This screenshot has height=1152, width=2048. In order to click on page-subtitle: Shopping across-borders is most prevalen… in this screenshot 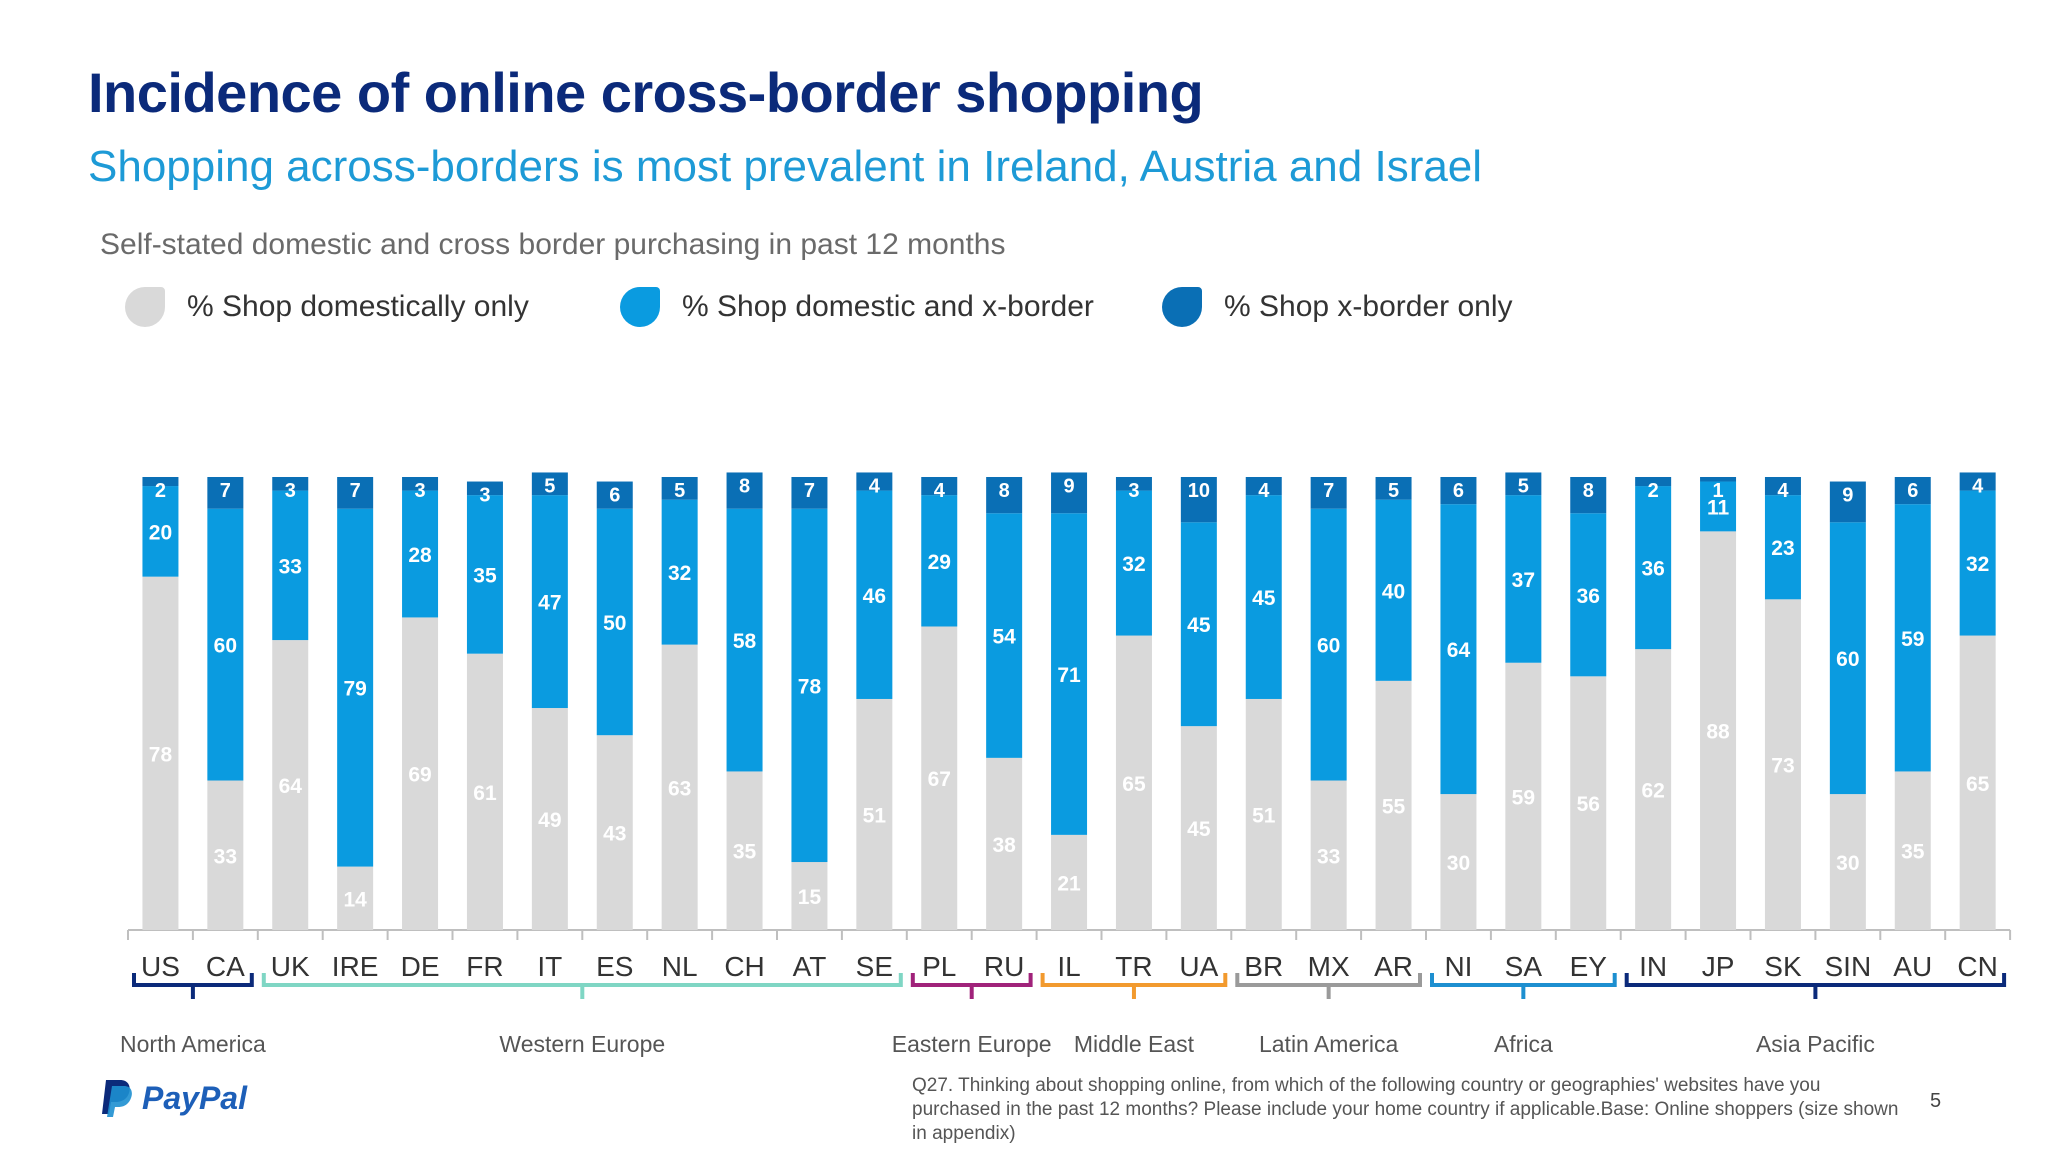, I will do `click(785, 166)`.